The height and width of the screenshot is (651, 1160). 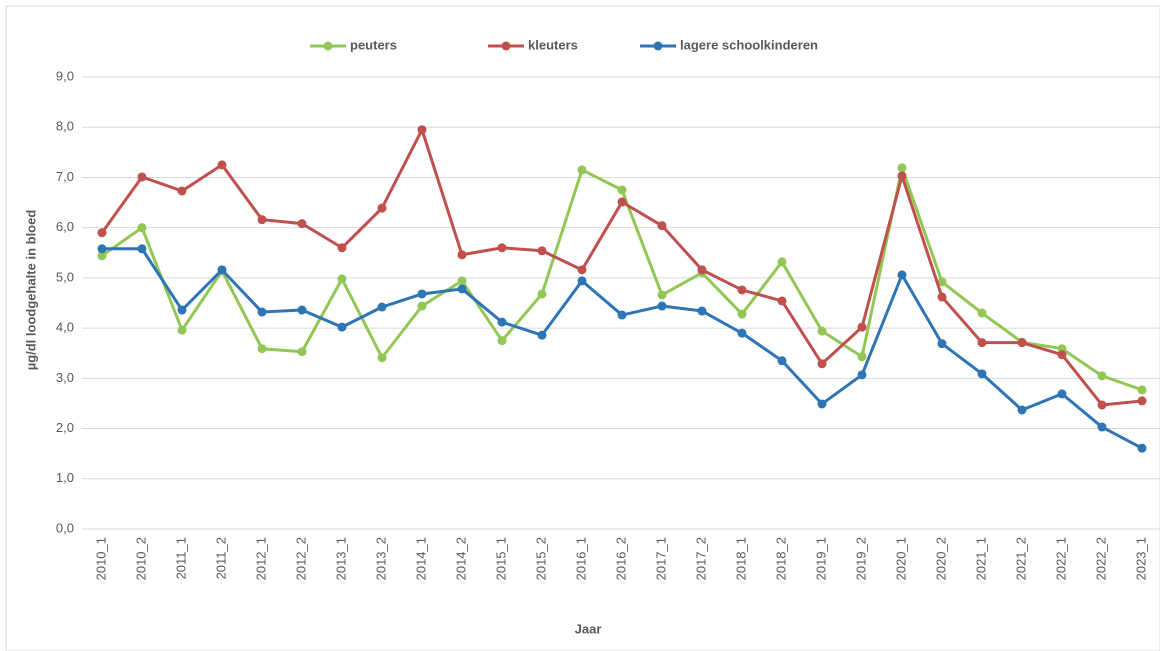 I want to click on x-tick-label: 2020_1, so click(x=900, y=558).